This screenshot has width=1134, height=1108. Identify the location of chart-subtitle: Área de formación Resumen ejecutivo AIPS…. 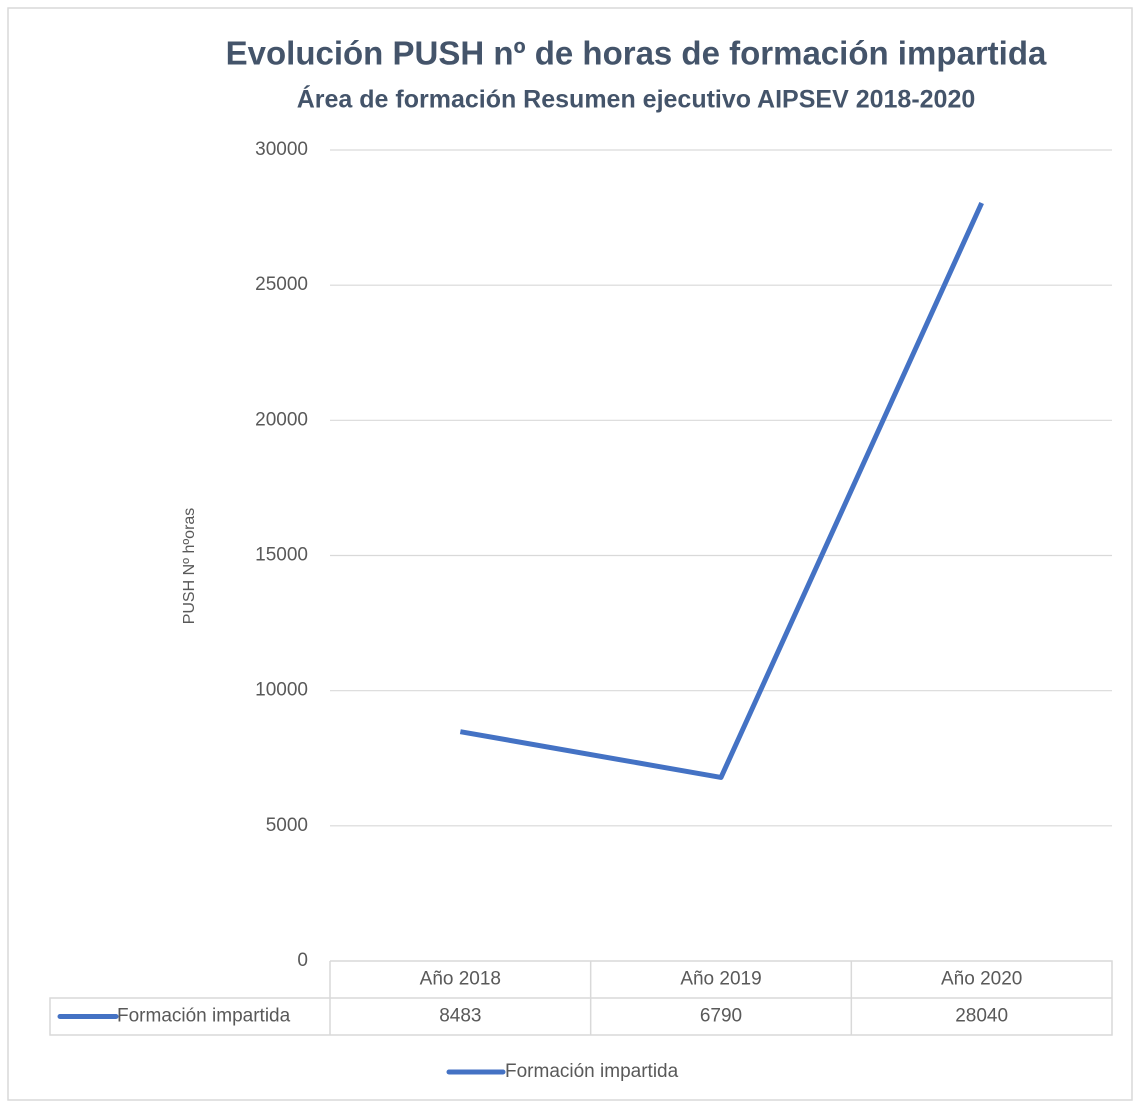
(636, 99).